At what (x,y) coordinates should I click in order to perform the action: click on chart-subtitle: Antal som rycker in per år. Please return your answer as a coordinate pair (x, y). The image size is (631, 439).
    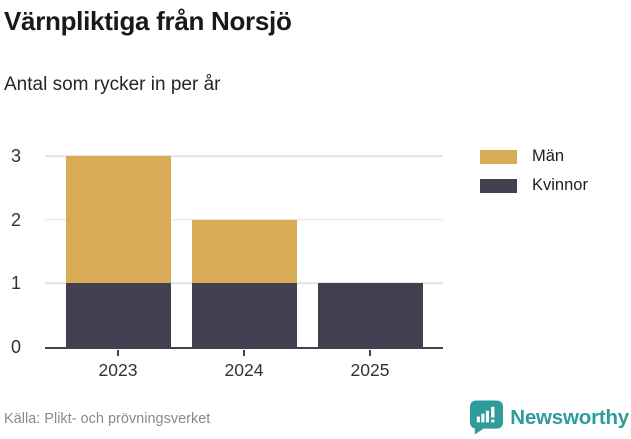
    Looking at the image, I should click on (112, 84).